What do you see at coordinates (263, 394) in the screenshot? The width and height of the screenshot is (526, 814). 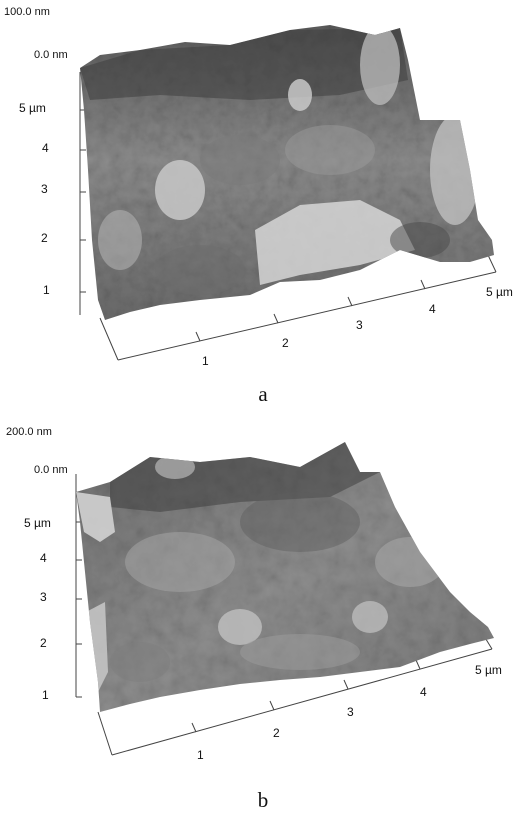 I see `caption-a: a` at bounding box center [263, 394].